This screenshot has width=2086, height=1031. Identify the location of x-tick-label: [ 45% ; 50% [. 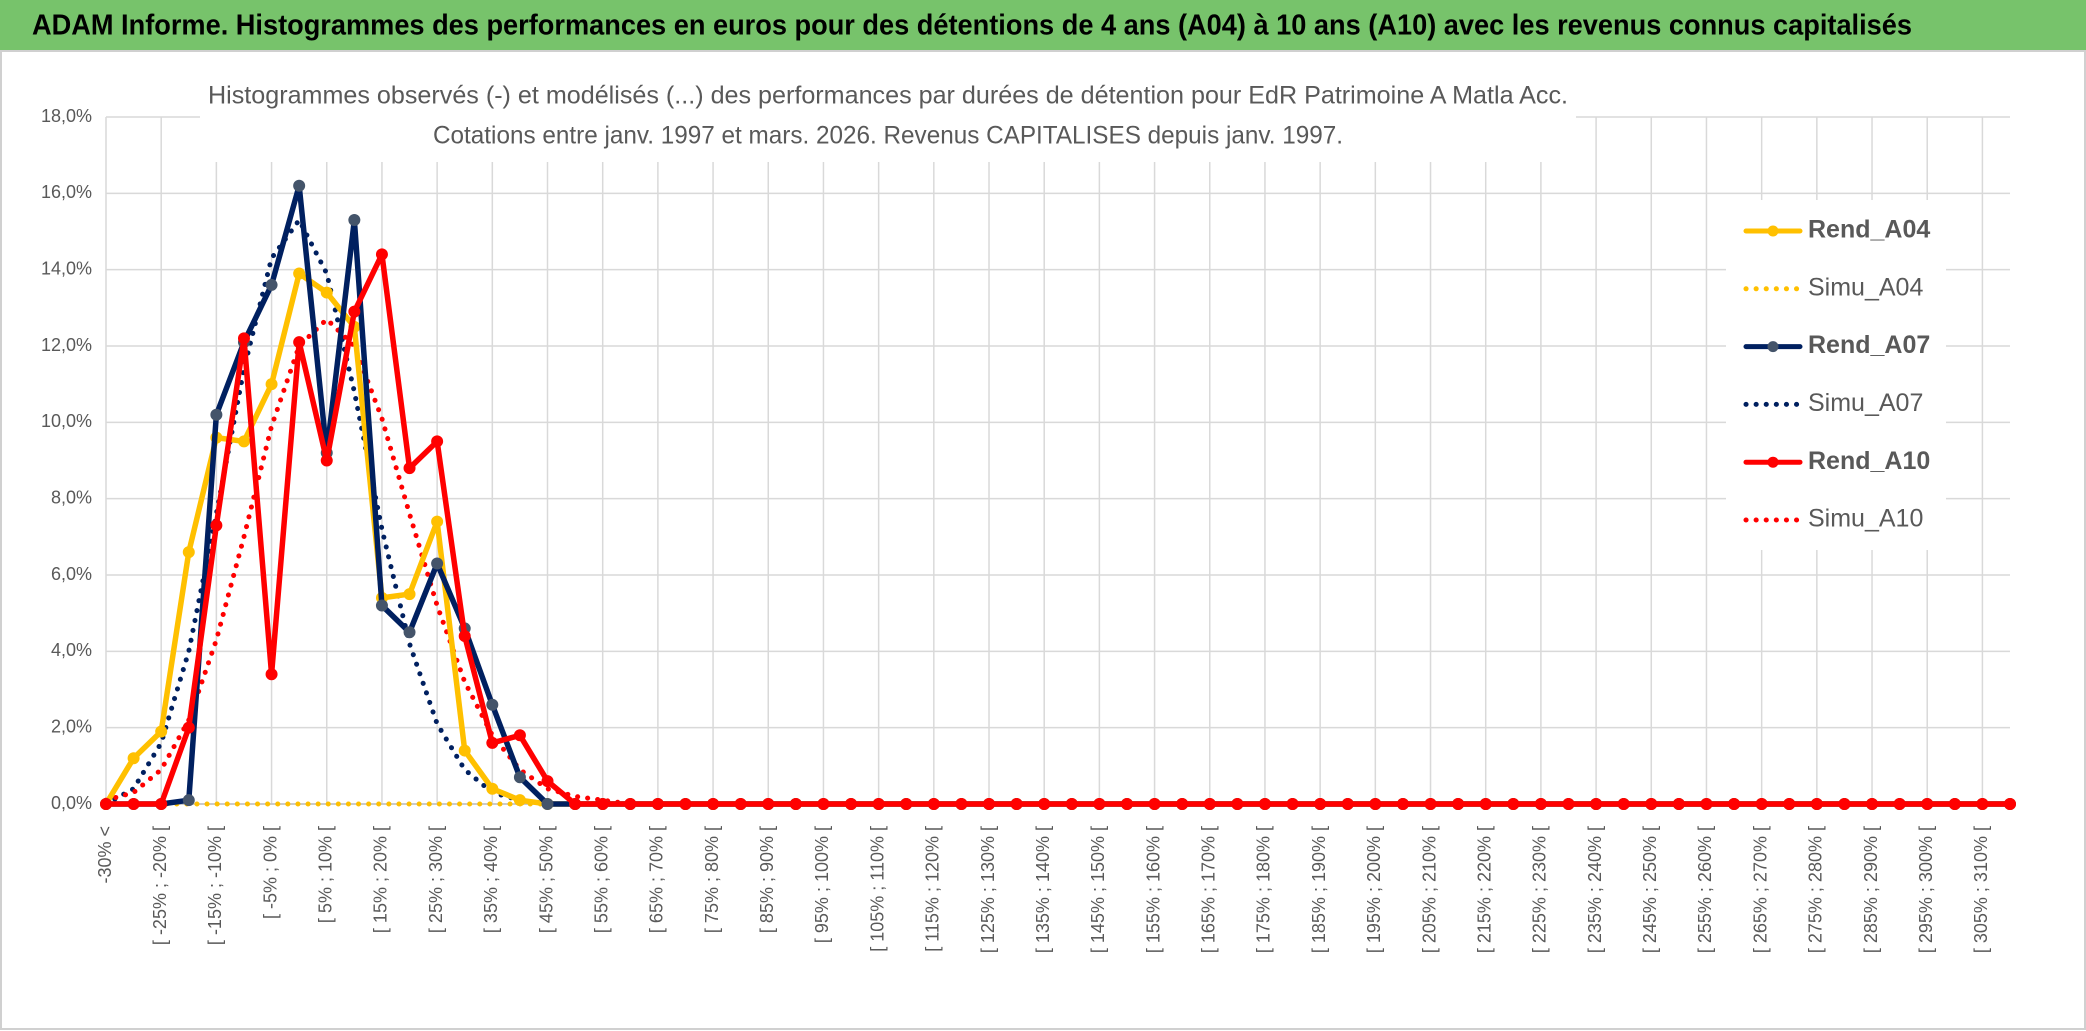
(546, 879).